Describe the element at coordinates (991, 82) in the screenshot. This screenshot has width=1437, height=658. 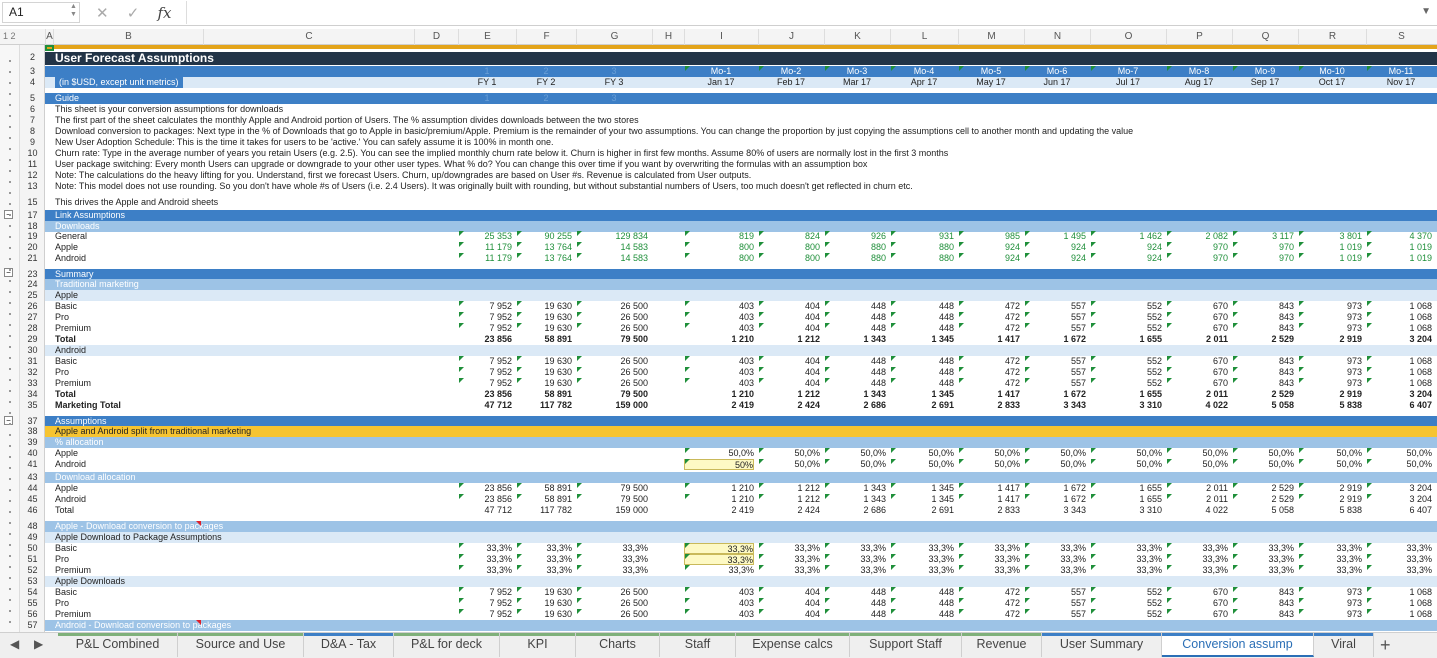
I see `date-label: May 17` at that location.